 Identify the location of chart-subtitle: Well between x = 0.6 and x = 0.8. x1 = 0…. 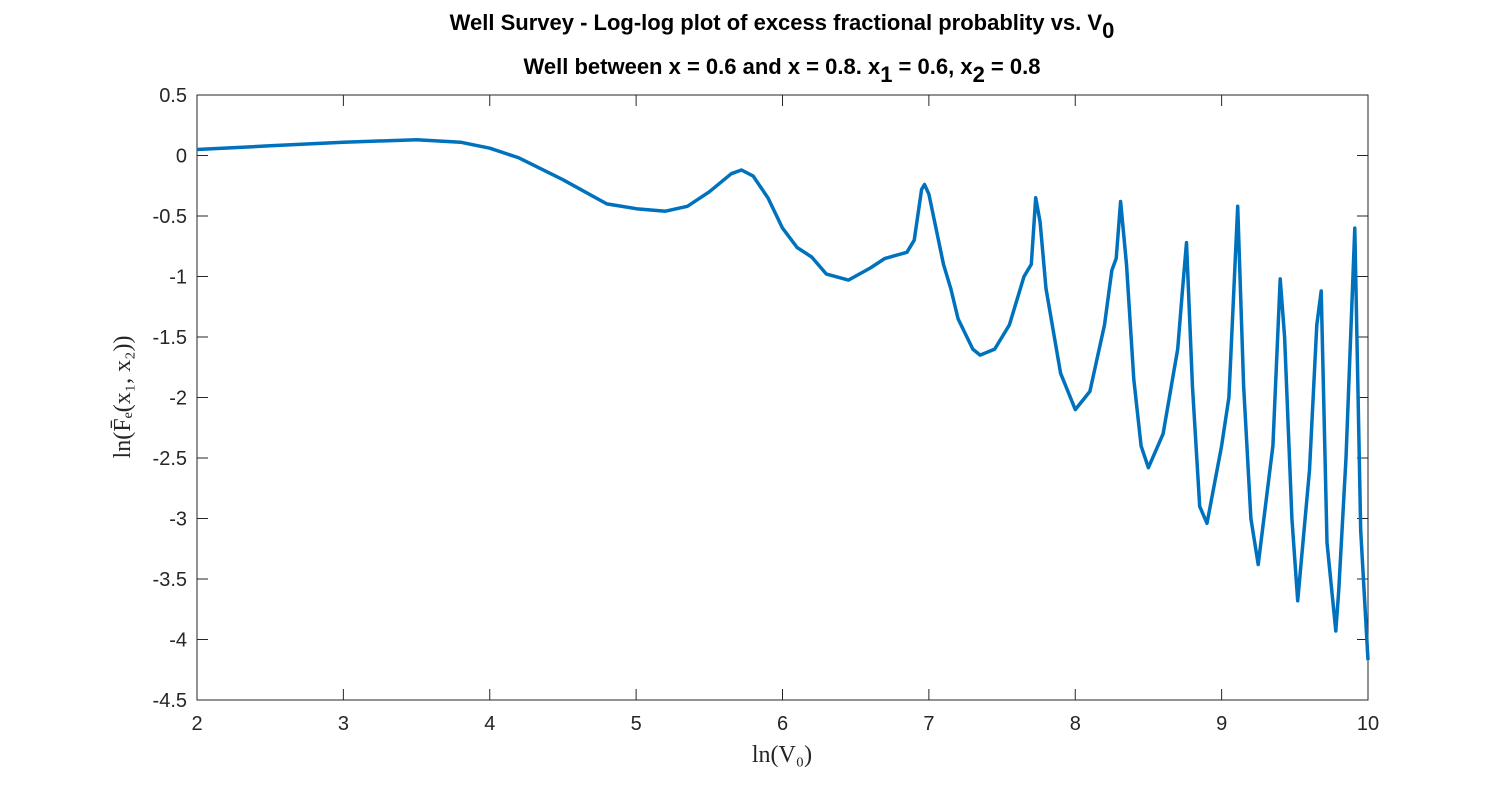
(782, 70).